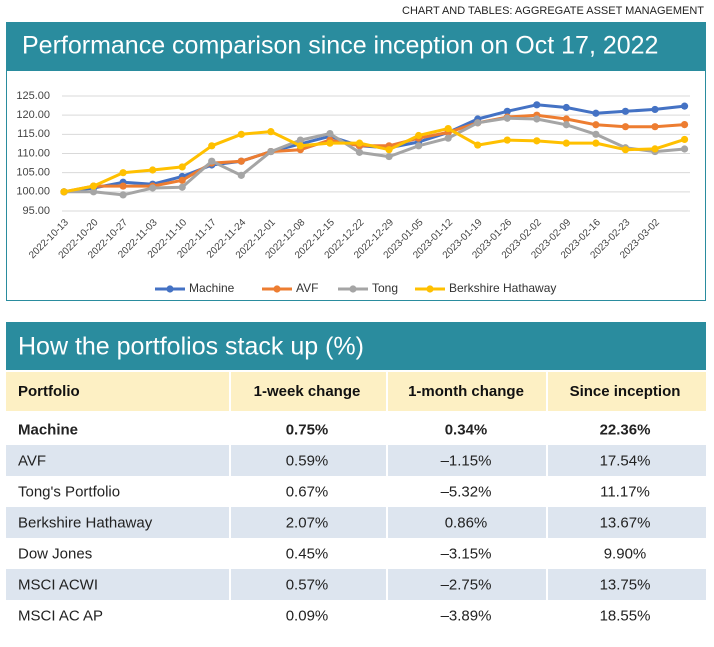  What do you see at coordinates (33, 115) in the screenshot?
I see `y-tick-label: 120.00` at bounding box center [33, 115].